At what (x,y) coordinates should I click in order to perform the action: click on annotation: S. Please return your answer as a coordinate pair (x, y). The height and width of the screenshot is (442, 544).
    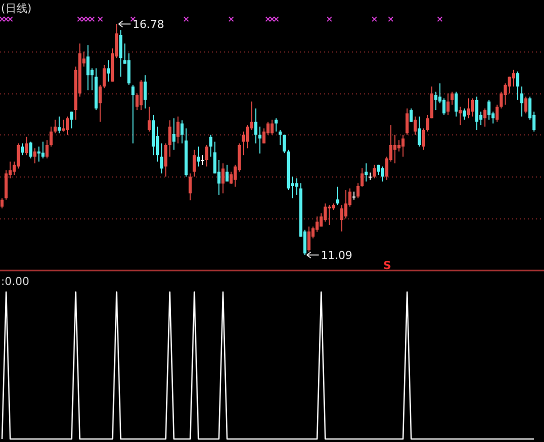
    Looking at the image, I should click on (387, 265).